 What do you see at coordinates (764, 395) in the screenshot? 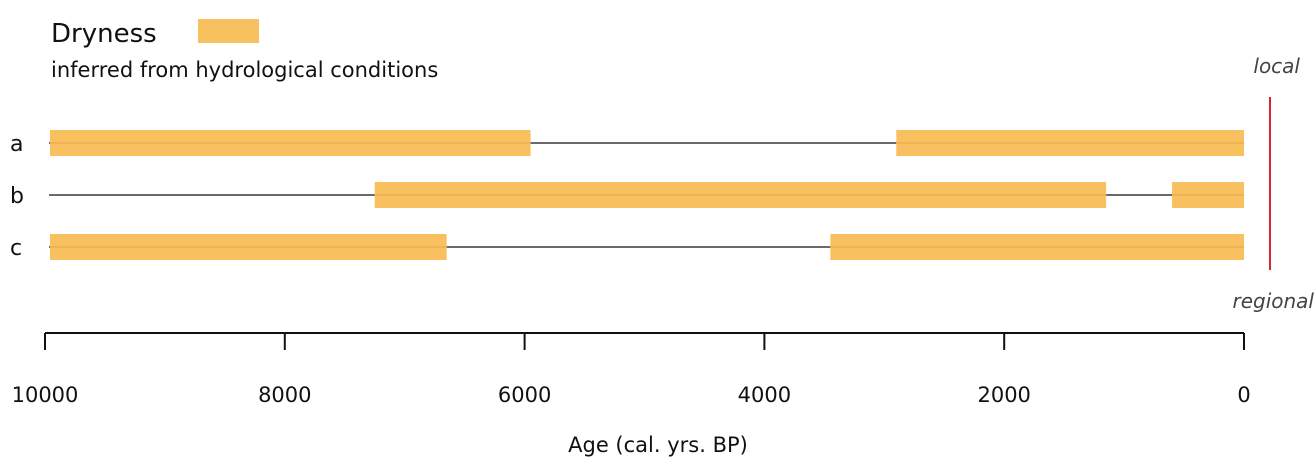
I see `x-tick-label: 4000` at bounding box center [764, 395].